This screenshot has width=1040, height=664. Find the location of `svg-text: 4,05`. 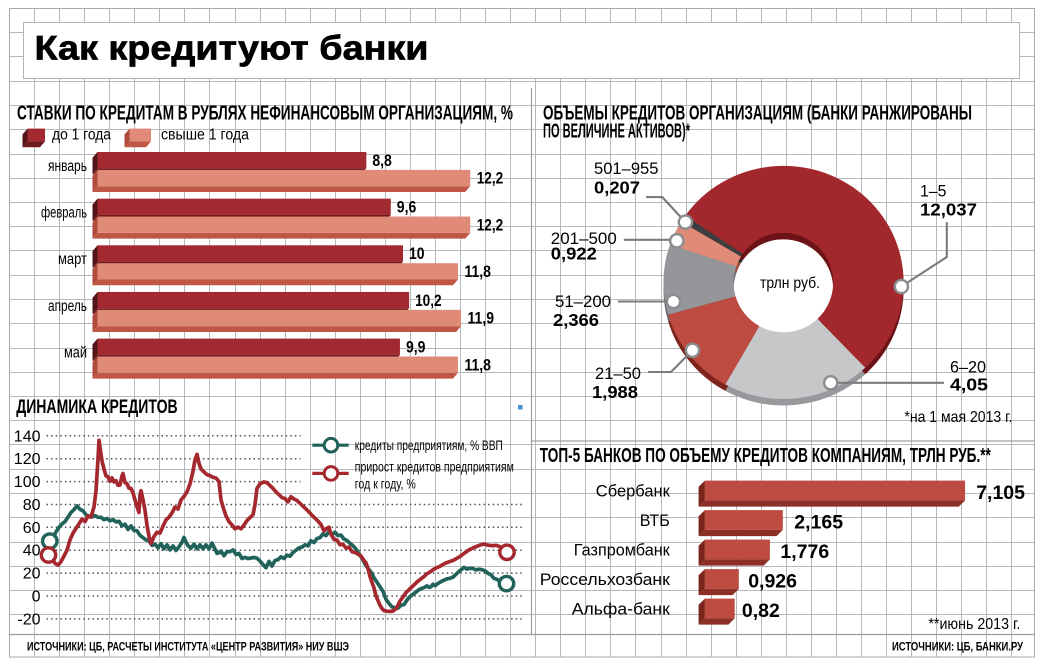

svg-text: 4,05 is located at coordinates (969, 385).